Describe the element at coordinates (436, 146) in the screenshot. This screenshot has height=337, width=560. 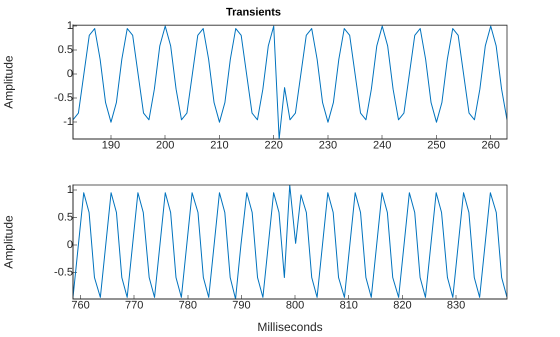
I see `x-tick-label: 250` at that location.